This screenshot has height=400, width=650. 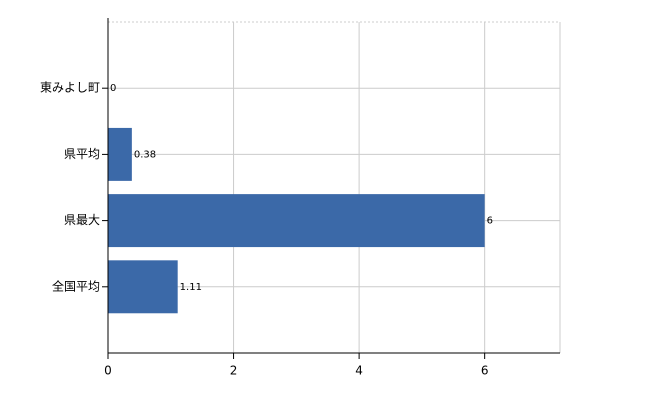 What do you see at coordinates (485, 371) in the screenshot?
I see `x-tick-label: 6` at bounding box center [485, 371].